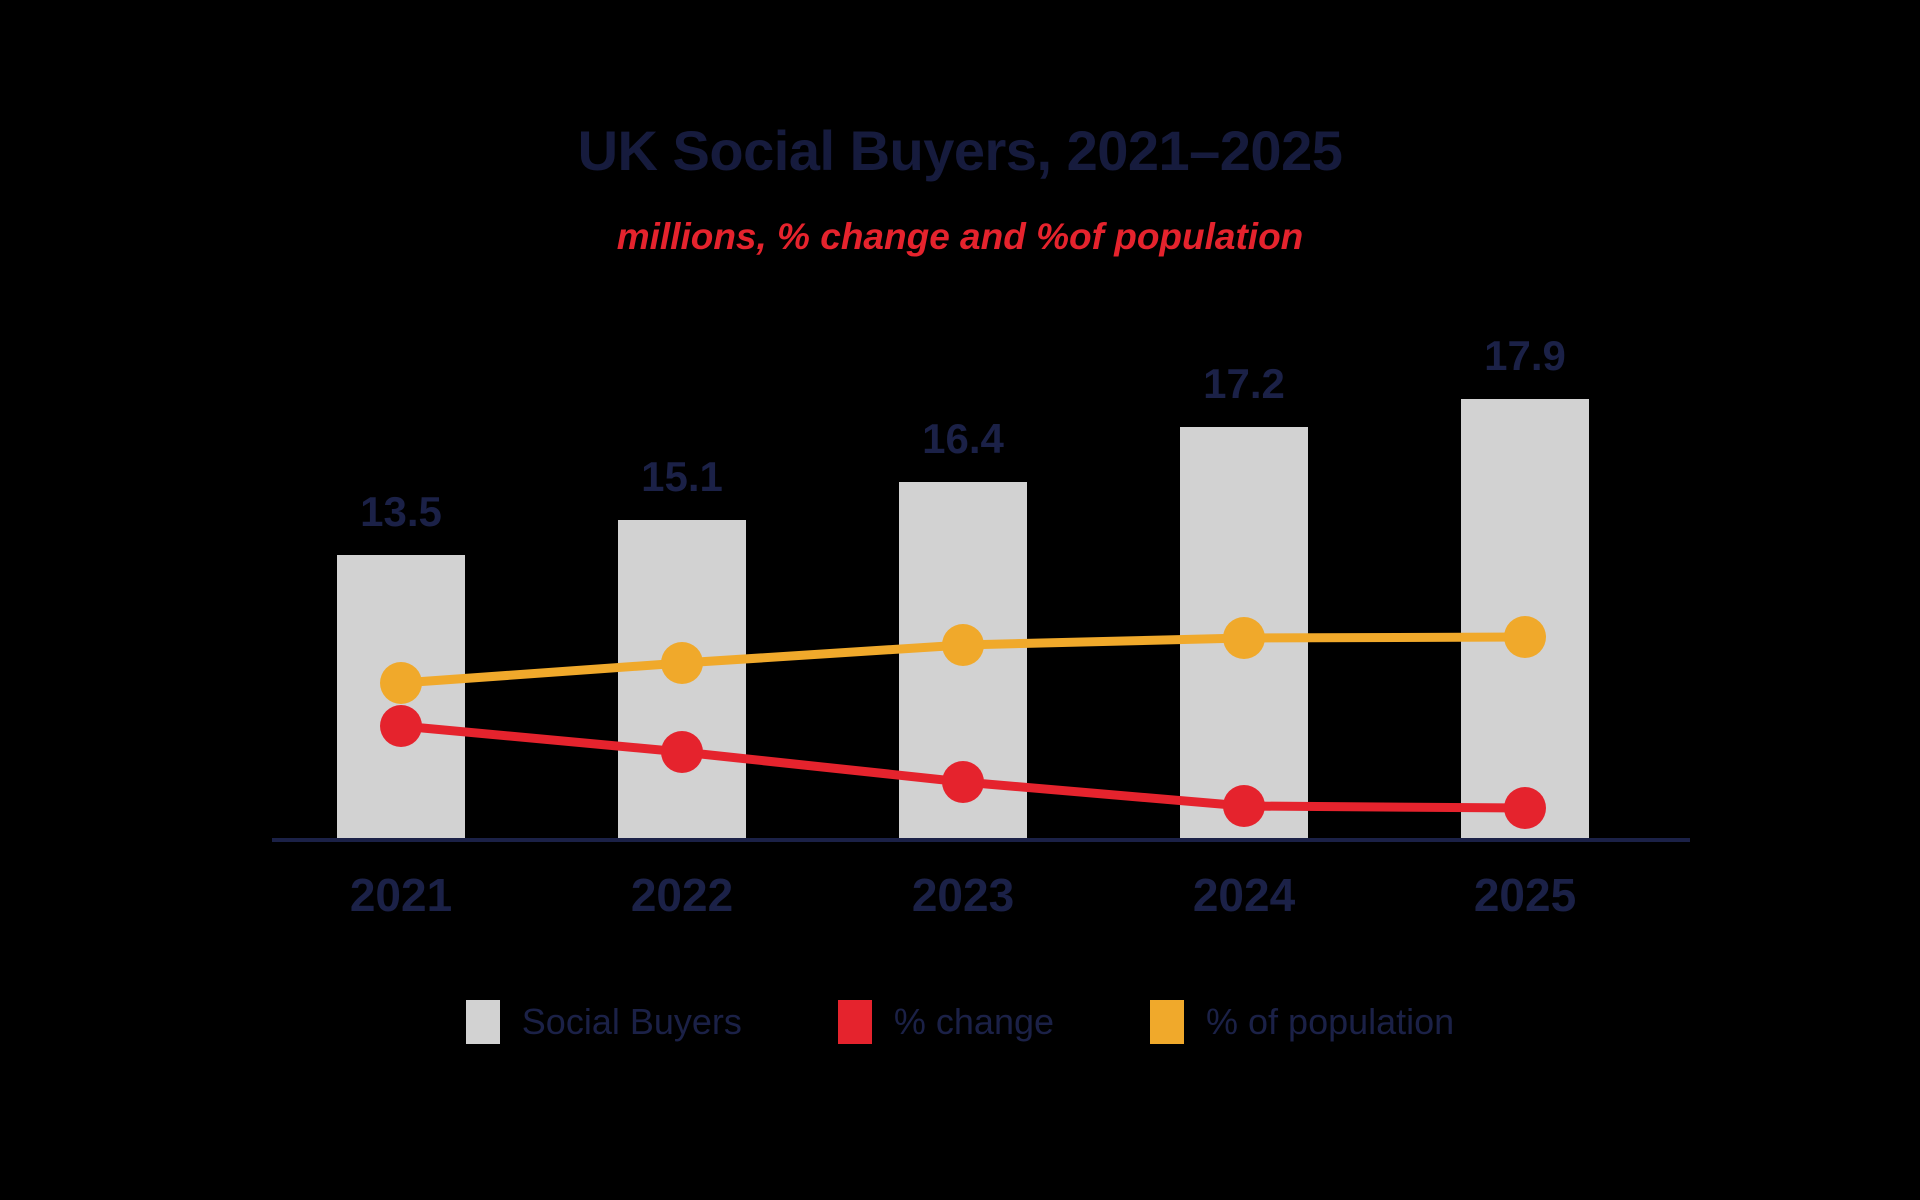 This screenshot has width=1920, height=1200. Describe the element at coordinates (401, 895) in the screenshot. I see `x-tick-2021: 2021` at that location.